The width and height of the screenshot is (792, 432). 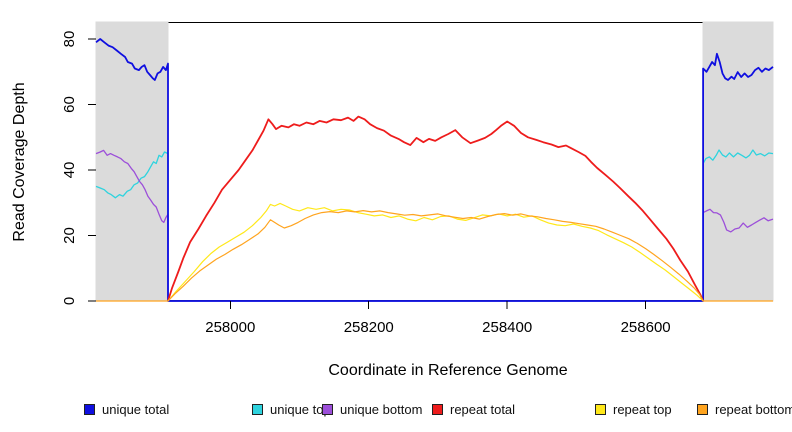 I want to click on legend-label: unique bottom, so click(x=381, y=409).